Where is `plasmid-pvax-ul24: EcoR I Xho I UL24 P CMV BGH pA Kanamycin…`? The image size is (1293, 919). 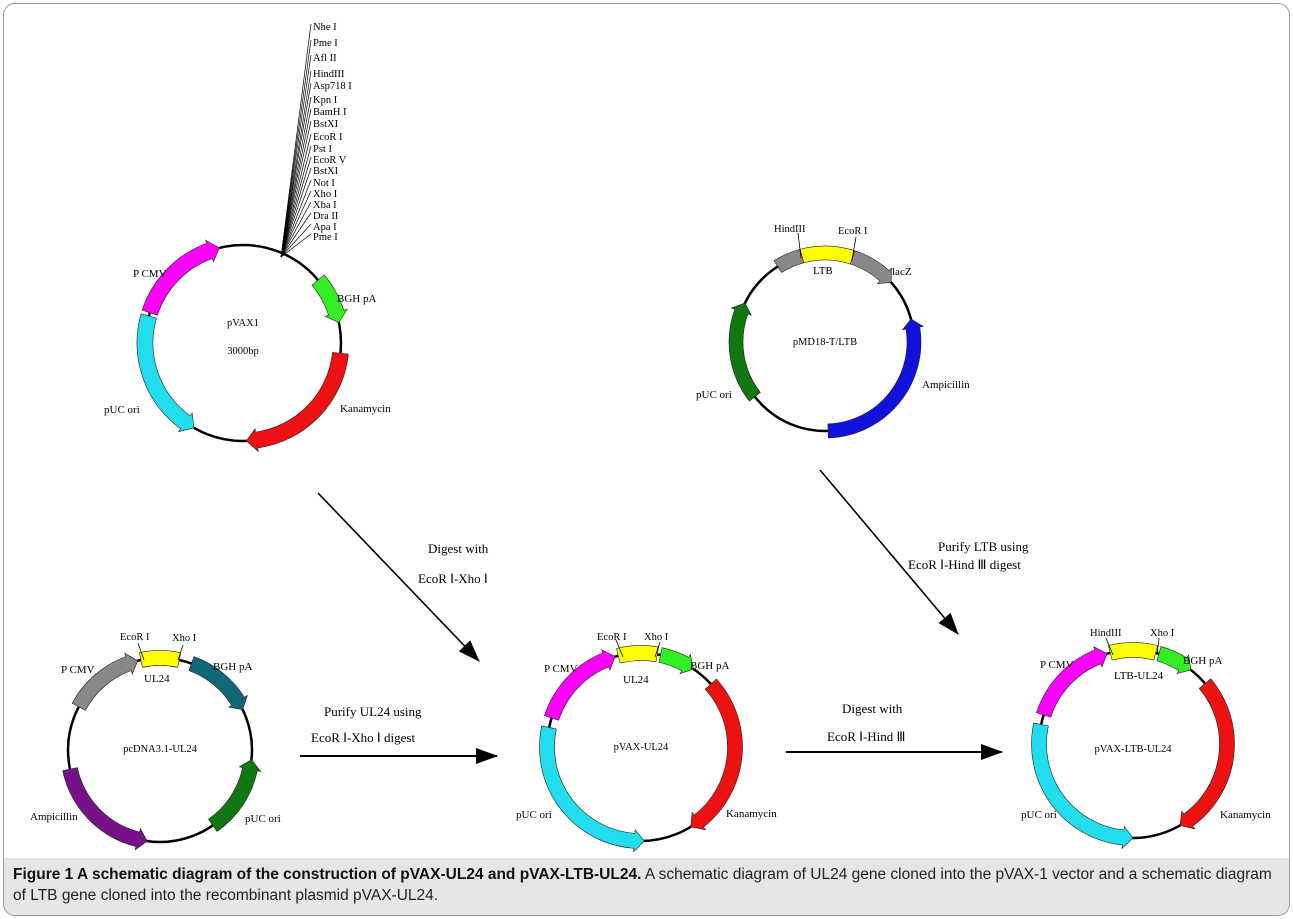 plasmid-pvax-ul24: EcoR I Xho I UL24 P CMV BGH pA Kanamycin… is located at coordinates (646, 742).